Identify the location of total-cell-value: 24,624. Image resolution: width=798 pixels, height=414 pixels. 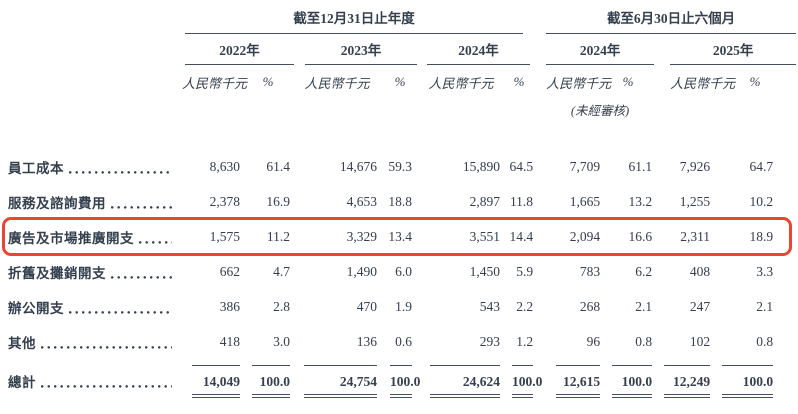
(461, 381).